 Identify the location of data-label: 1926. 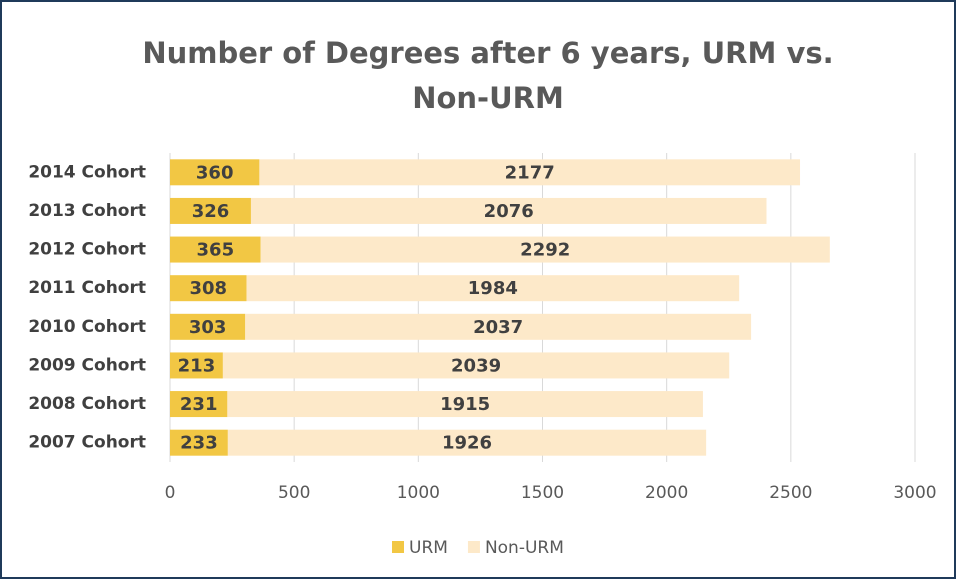
(467, 443).